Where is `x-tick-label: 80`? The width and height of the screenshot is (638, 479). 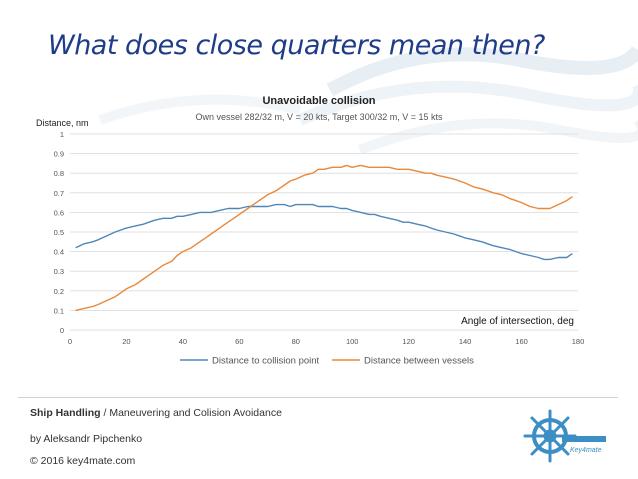 x-tick-label: 80 is located at coordinates (296, 341).